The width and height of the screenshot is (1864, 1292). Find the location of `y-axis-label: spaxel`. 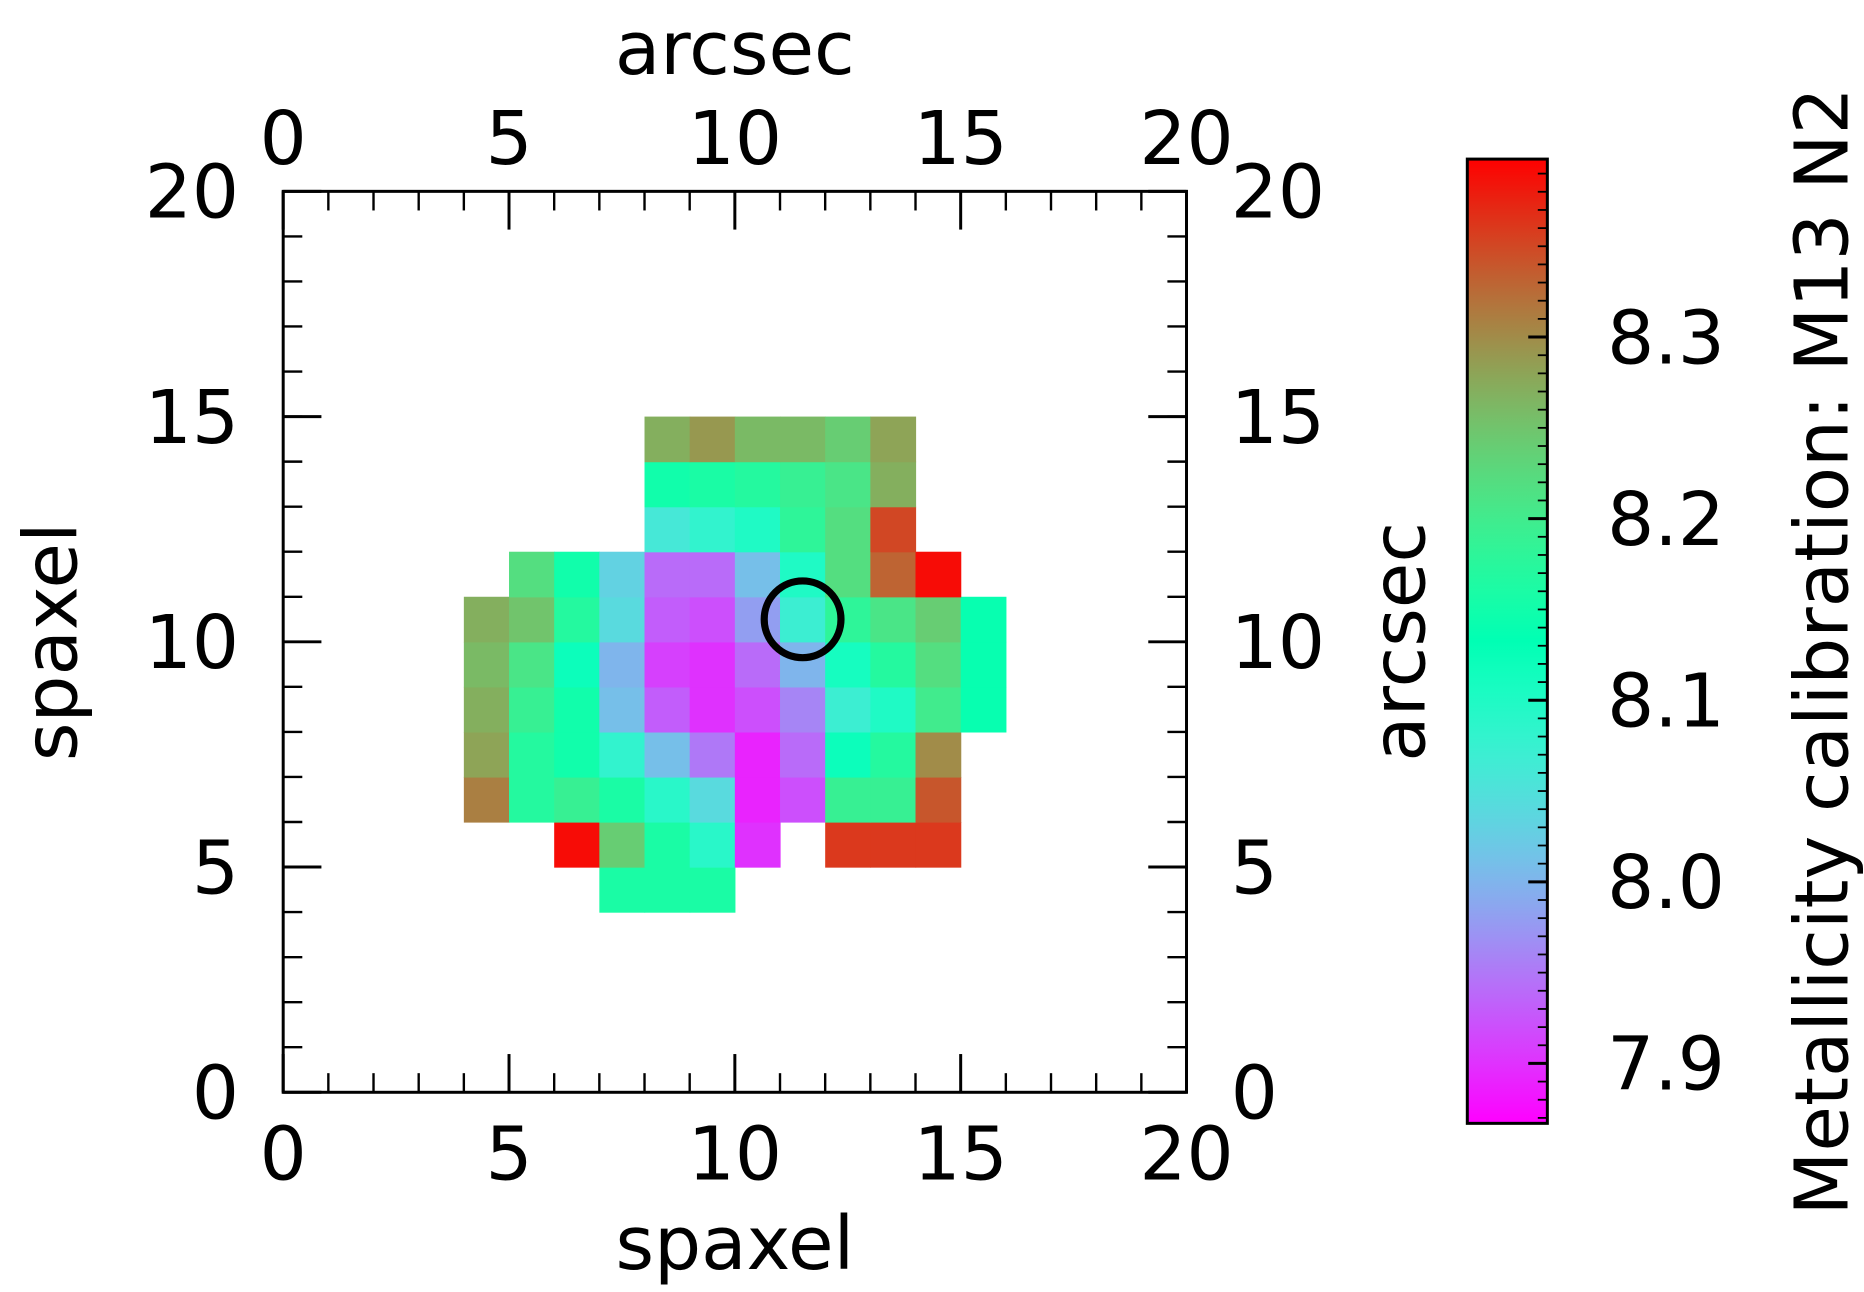

y-axis-label: spaxel is located at coordinates (51, 641).